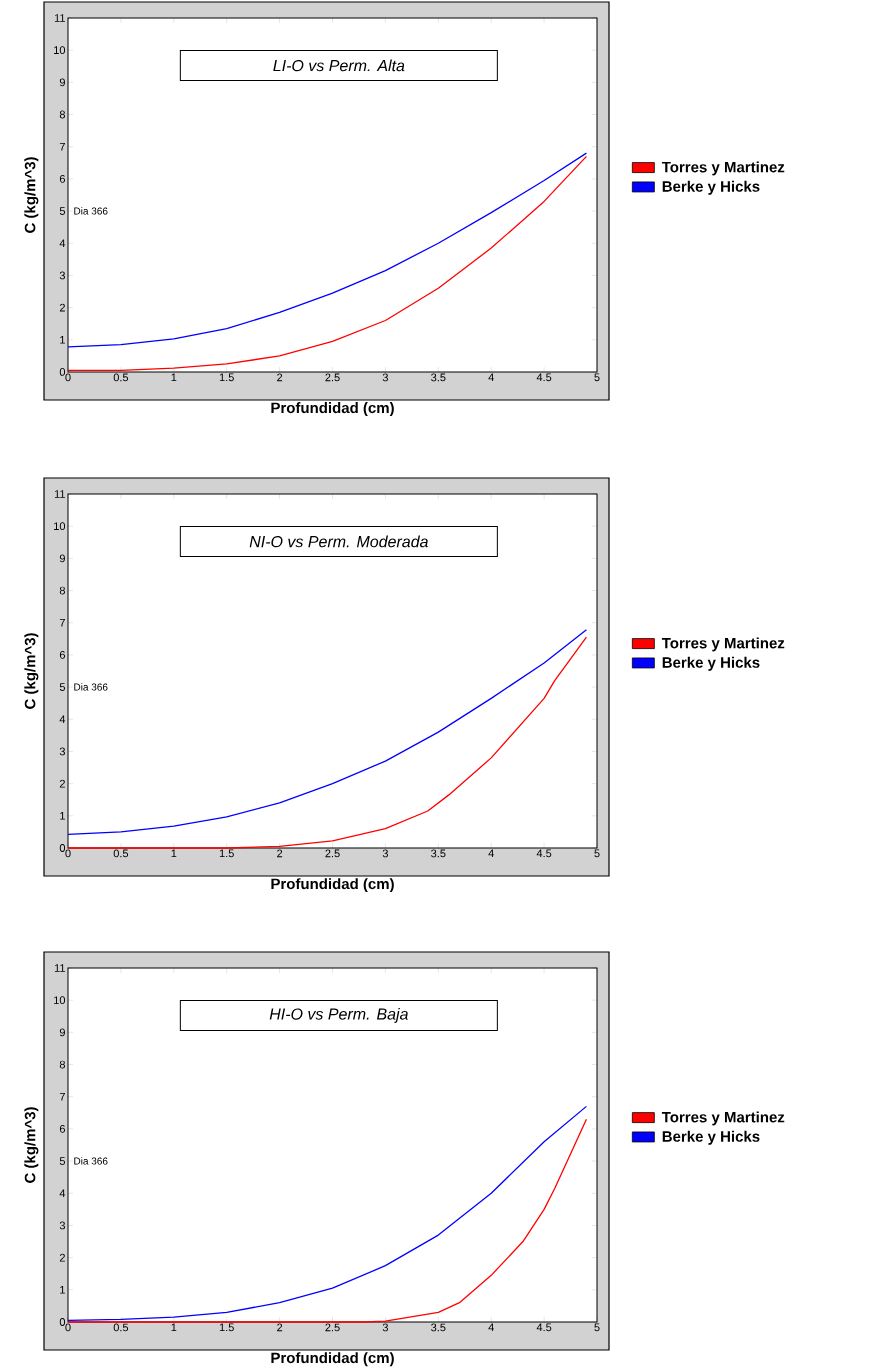 The height and width of the screenshot is (1372, 871). What do you see at coordinates (338, 1015) in the screenshot?
I see `text: HI-O vs Perm. Baja` at bounding box center [338, 1015].